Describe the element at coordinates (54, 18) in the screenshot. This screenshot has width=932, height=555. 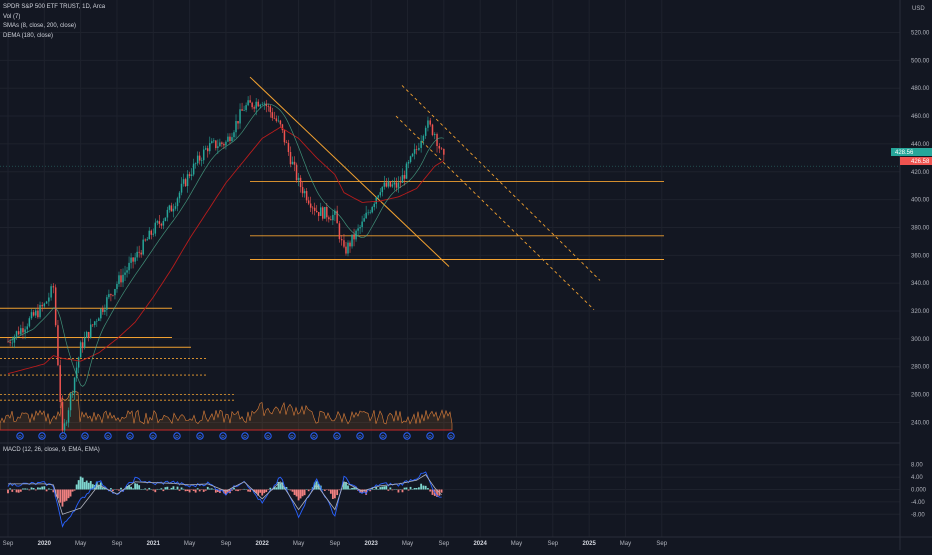
I see `volume-indicator-label: Vol (7)` at that location.